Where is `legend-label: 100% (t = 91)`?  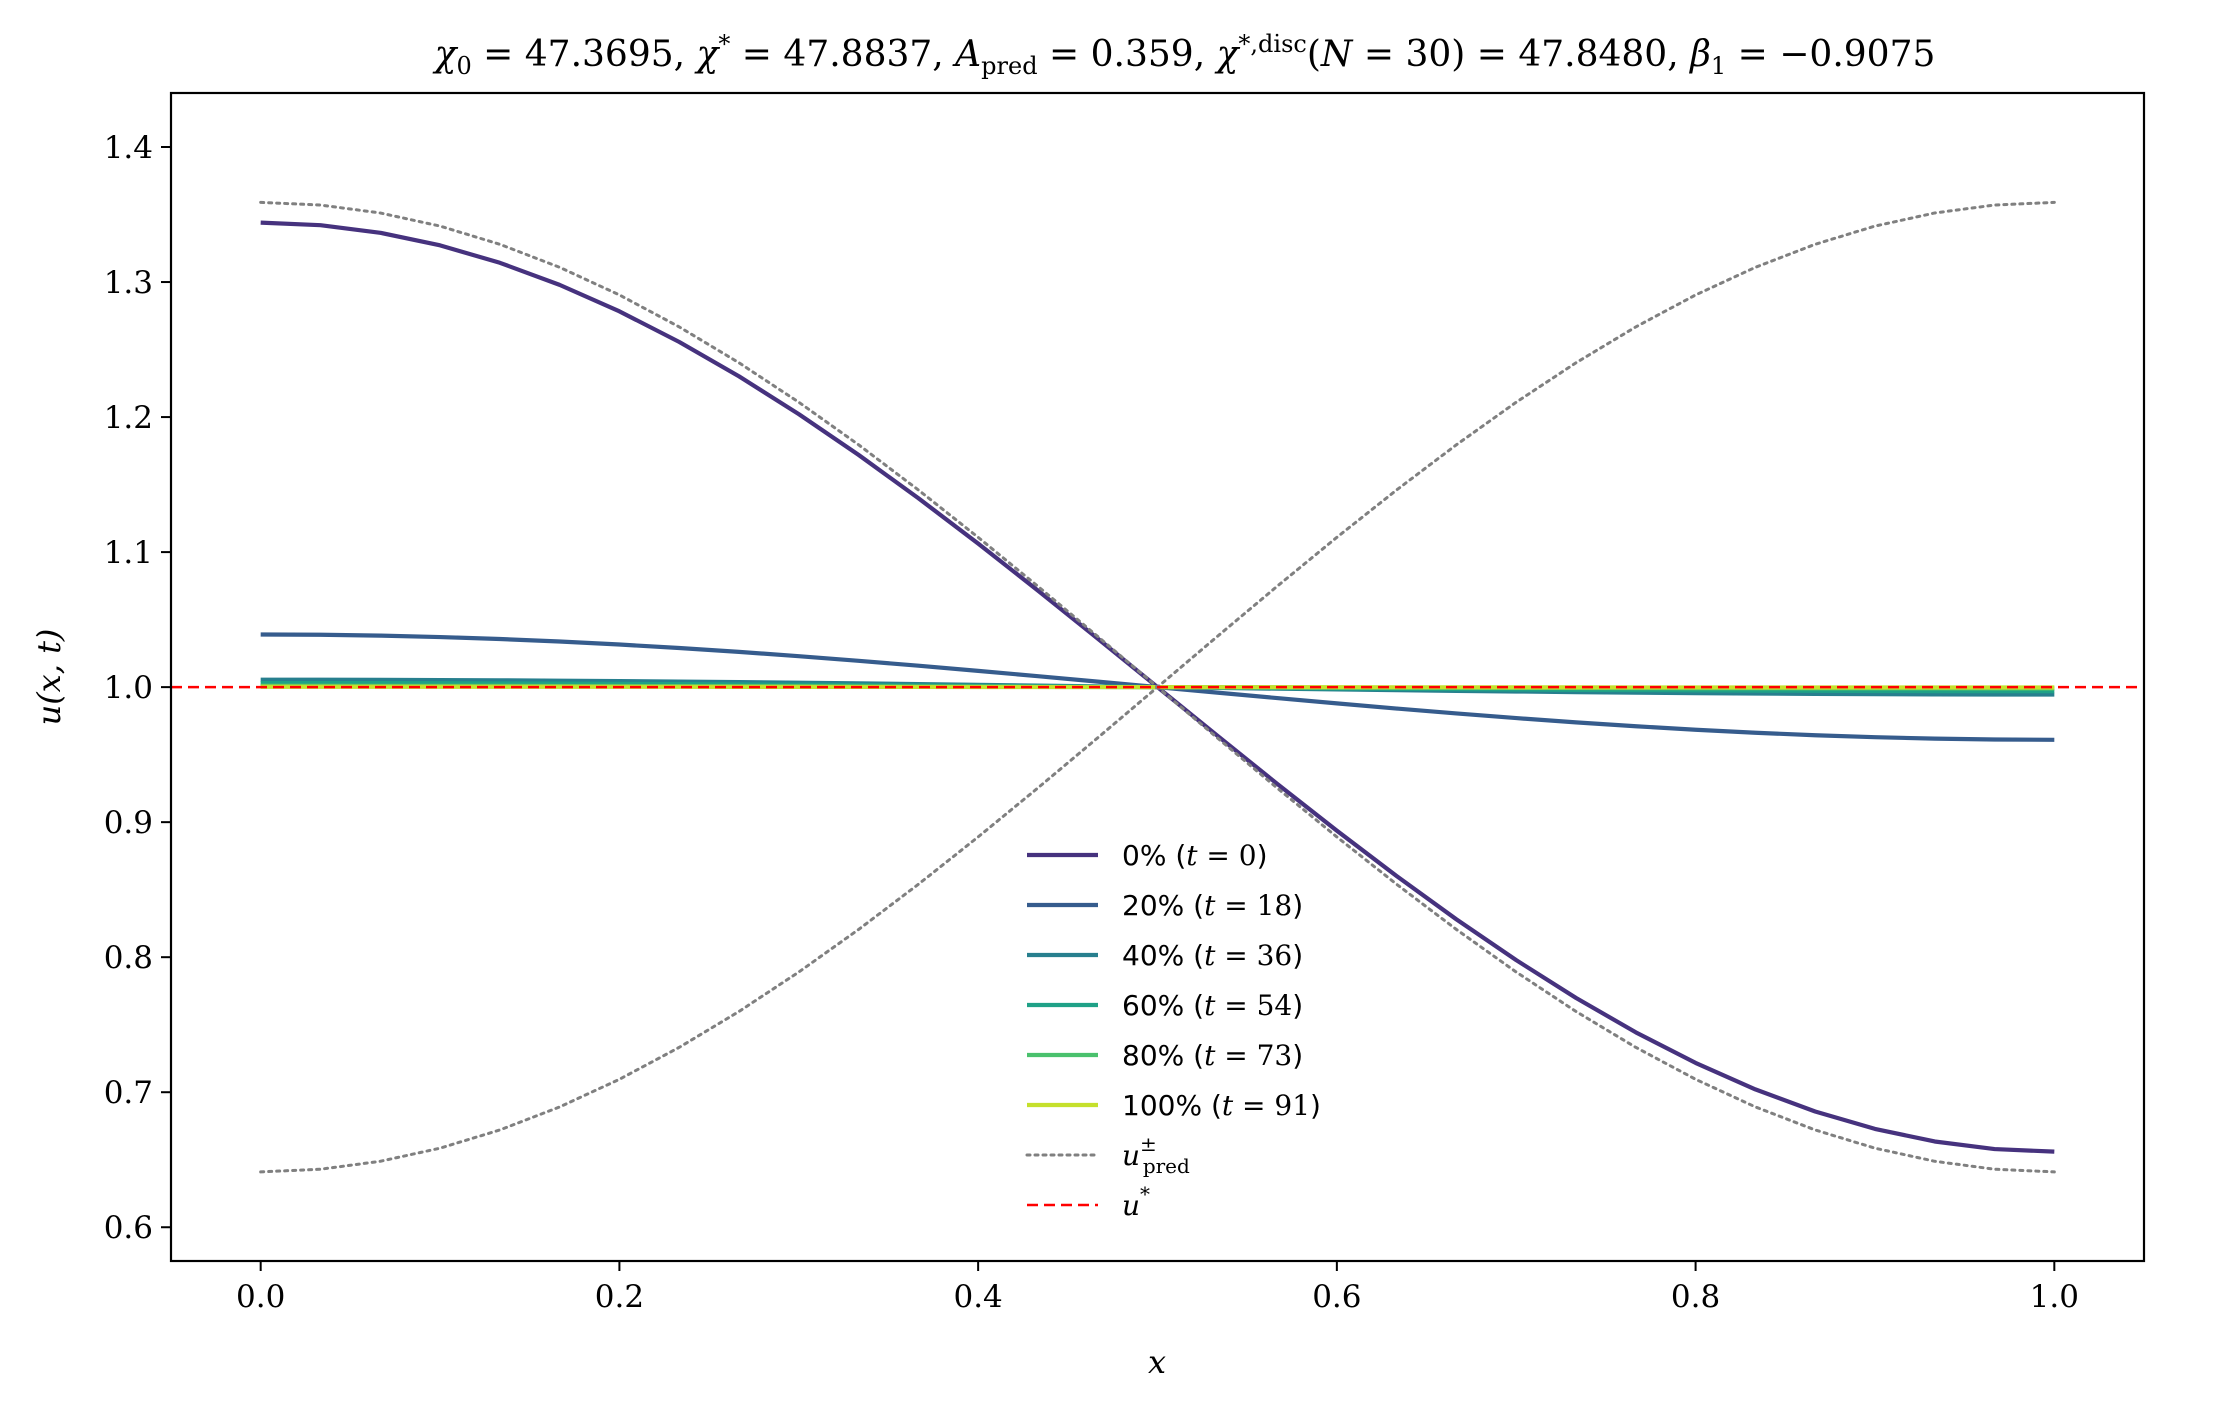
legend-label: 100% (t = 91) is located at coordinates (1221, 1105).